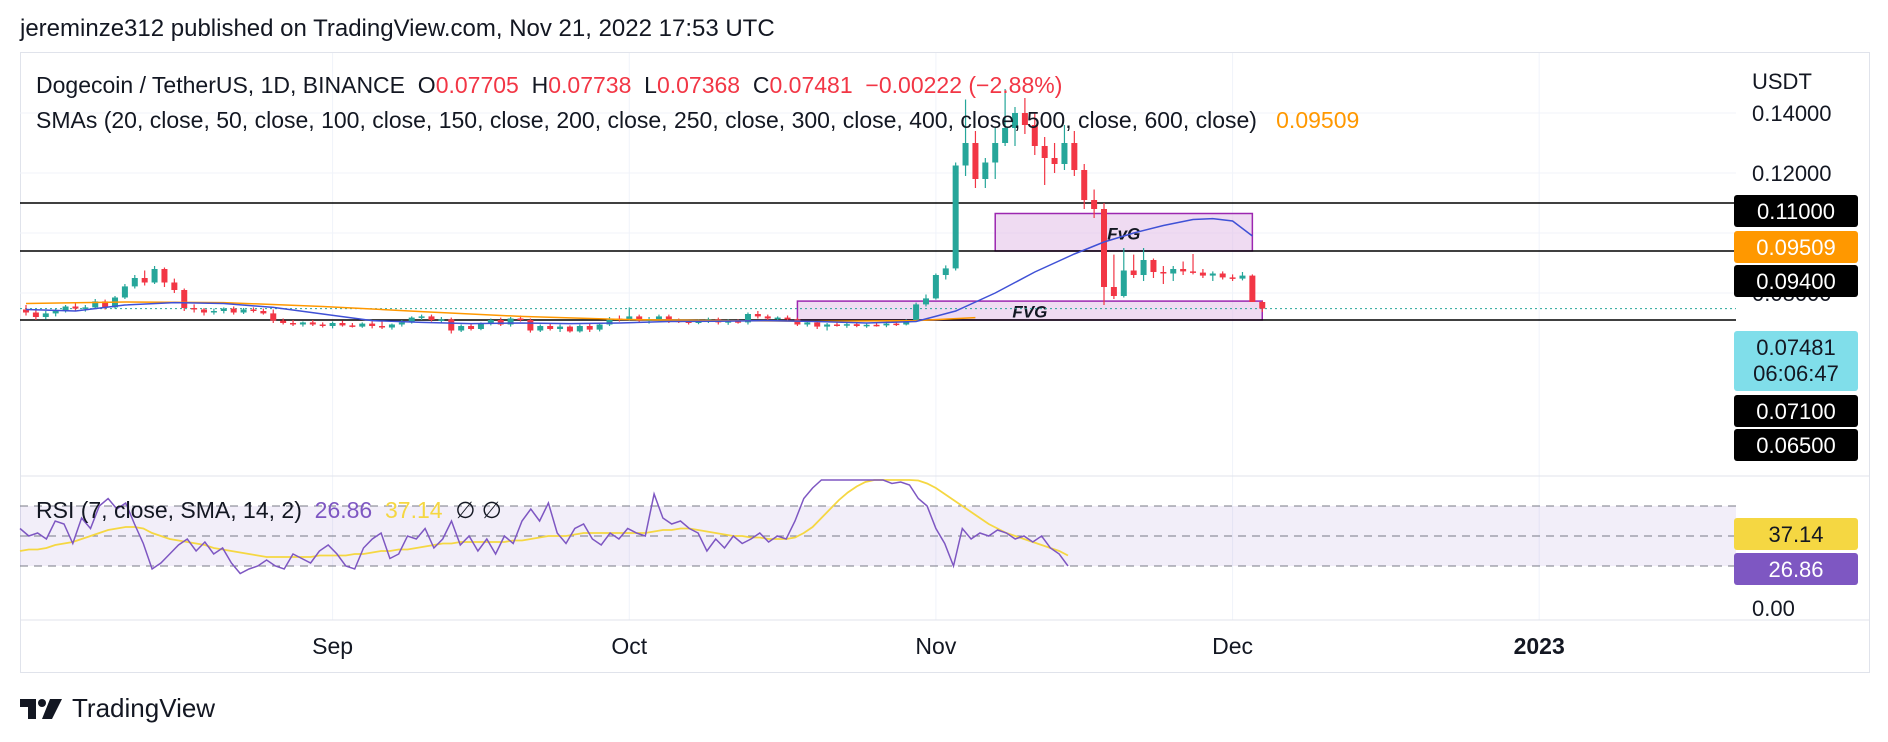 This screenshot has width=1888, height=742. Describe the element at coordinates (426, 85) in the screenshot. I see `open-label: O` at that location.